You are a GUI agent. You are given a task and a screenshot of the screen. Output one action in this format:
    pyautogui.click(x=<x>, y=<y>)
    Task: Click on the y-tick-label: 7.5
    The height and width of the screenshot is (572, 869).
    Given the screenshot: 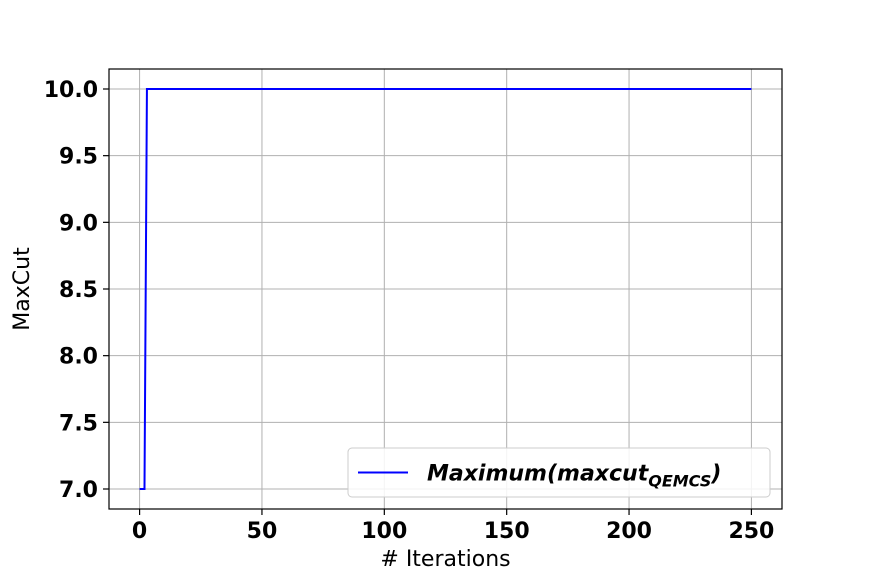 What is the action you would take?
    pyautogui.click(x=78, y=423)
    